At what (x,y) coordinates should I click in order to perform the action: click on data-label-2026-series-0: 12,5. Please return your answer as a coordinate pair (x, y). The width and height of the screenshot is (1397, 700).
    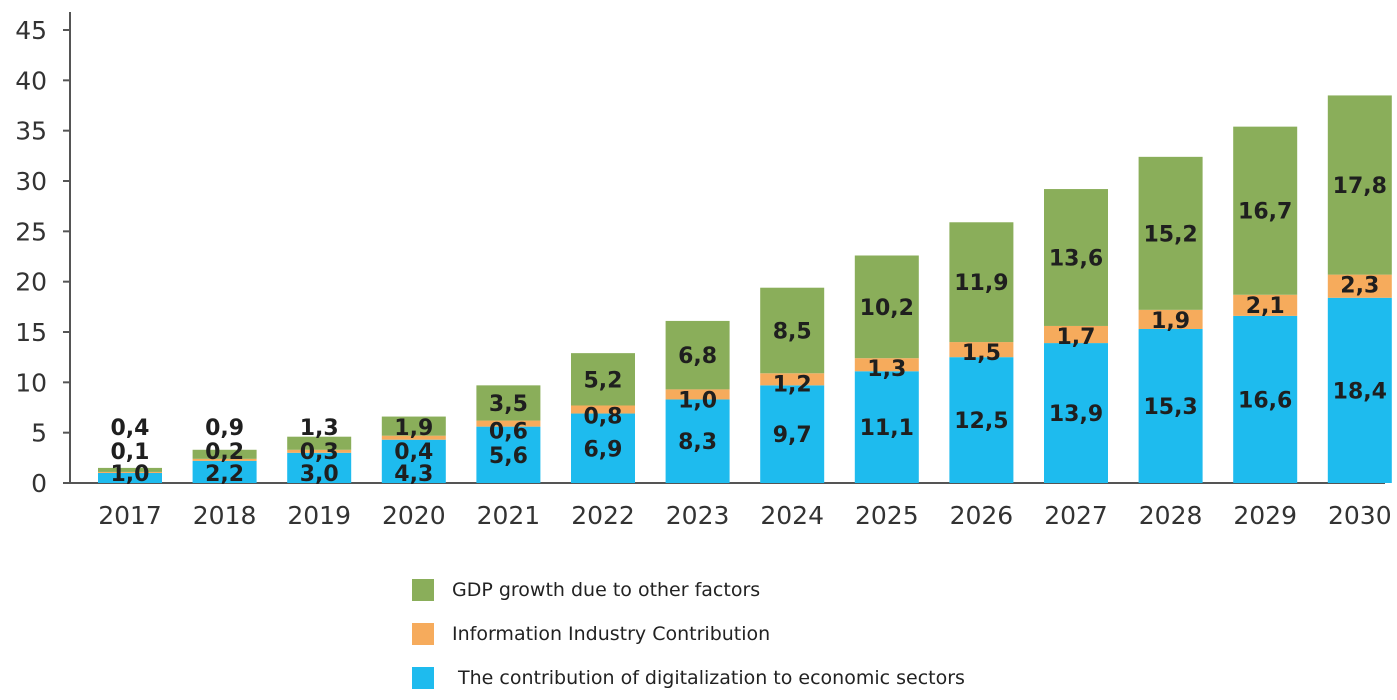
    Looking at the image, I should click on (981, 421).